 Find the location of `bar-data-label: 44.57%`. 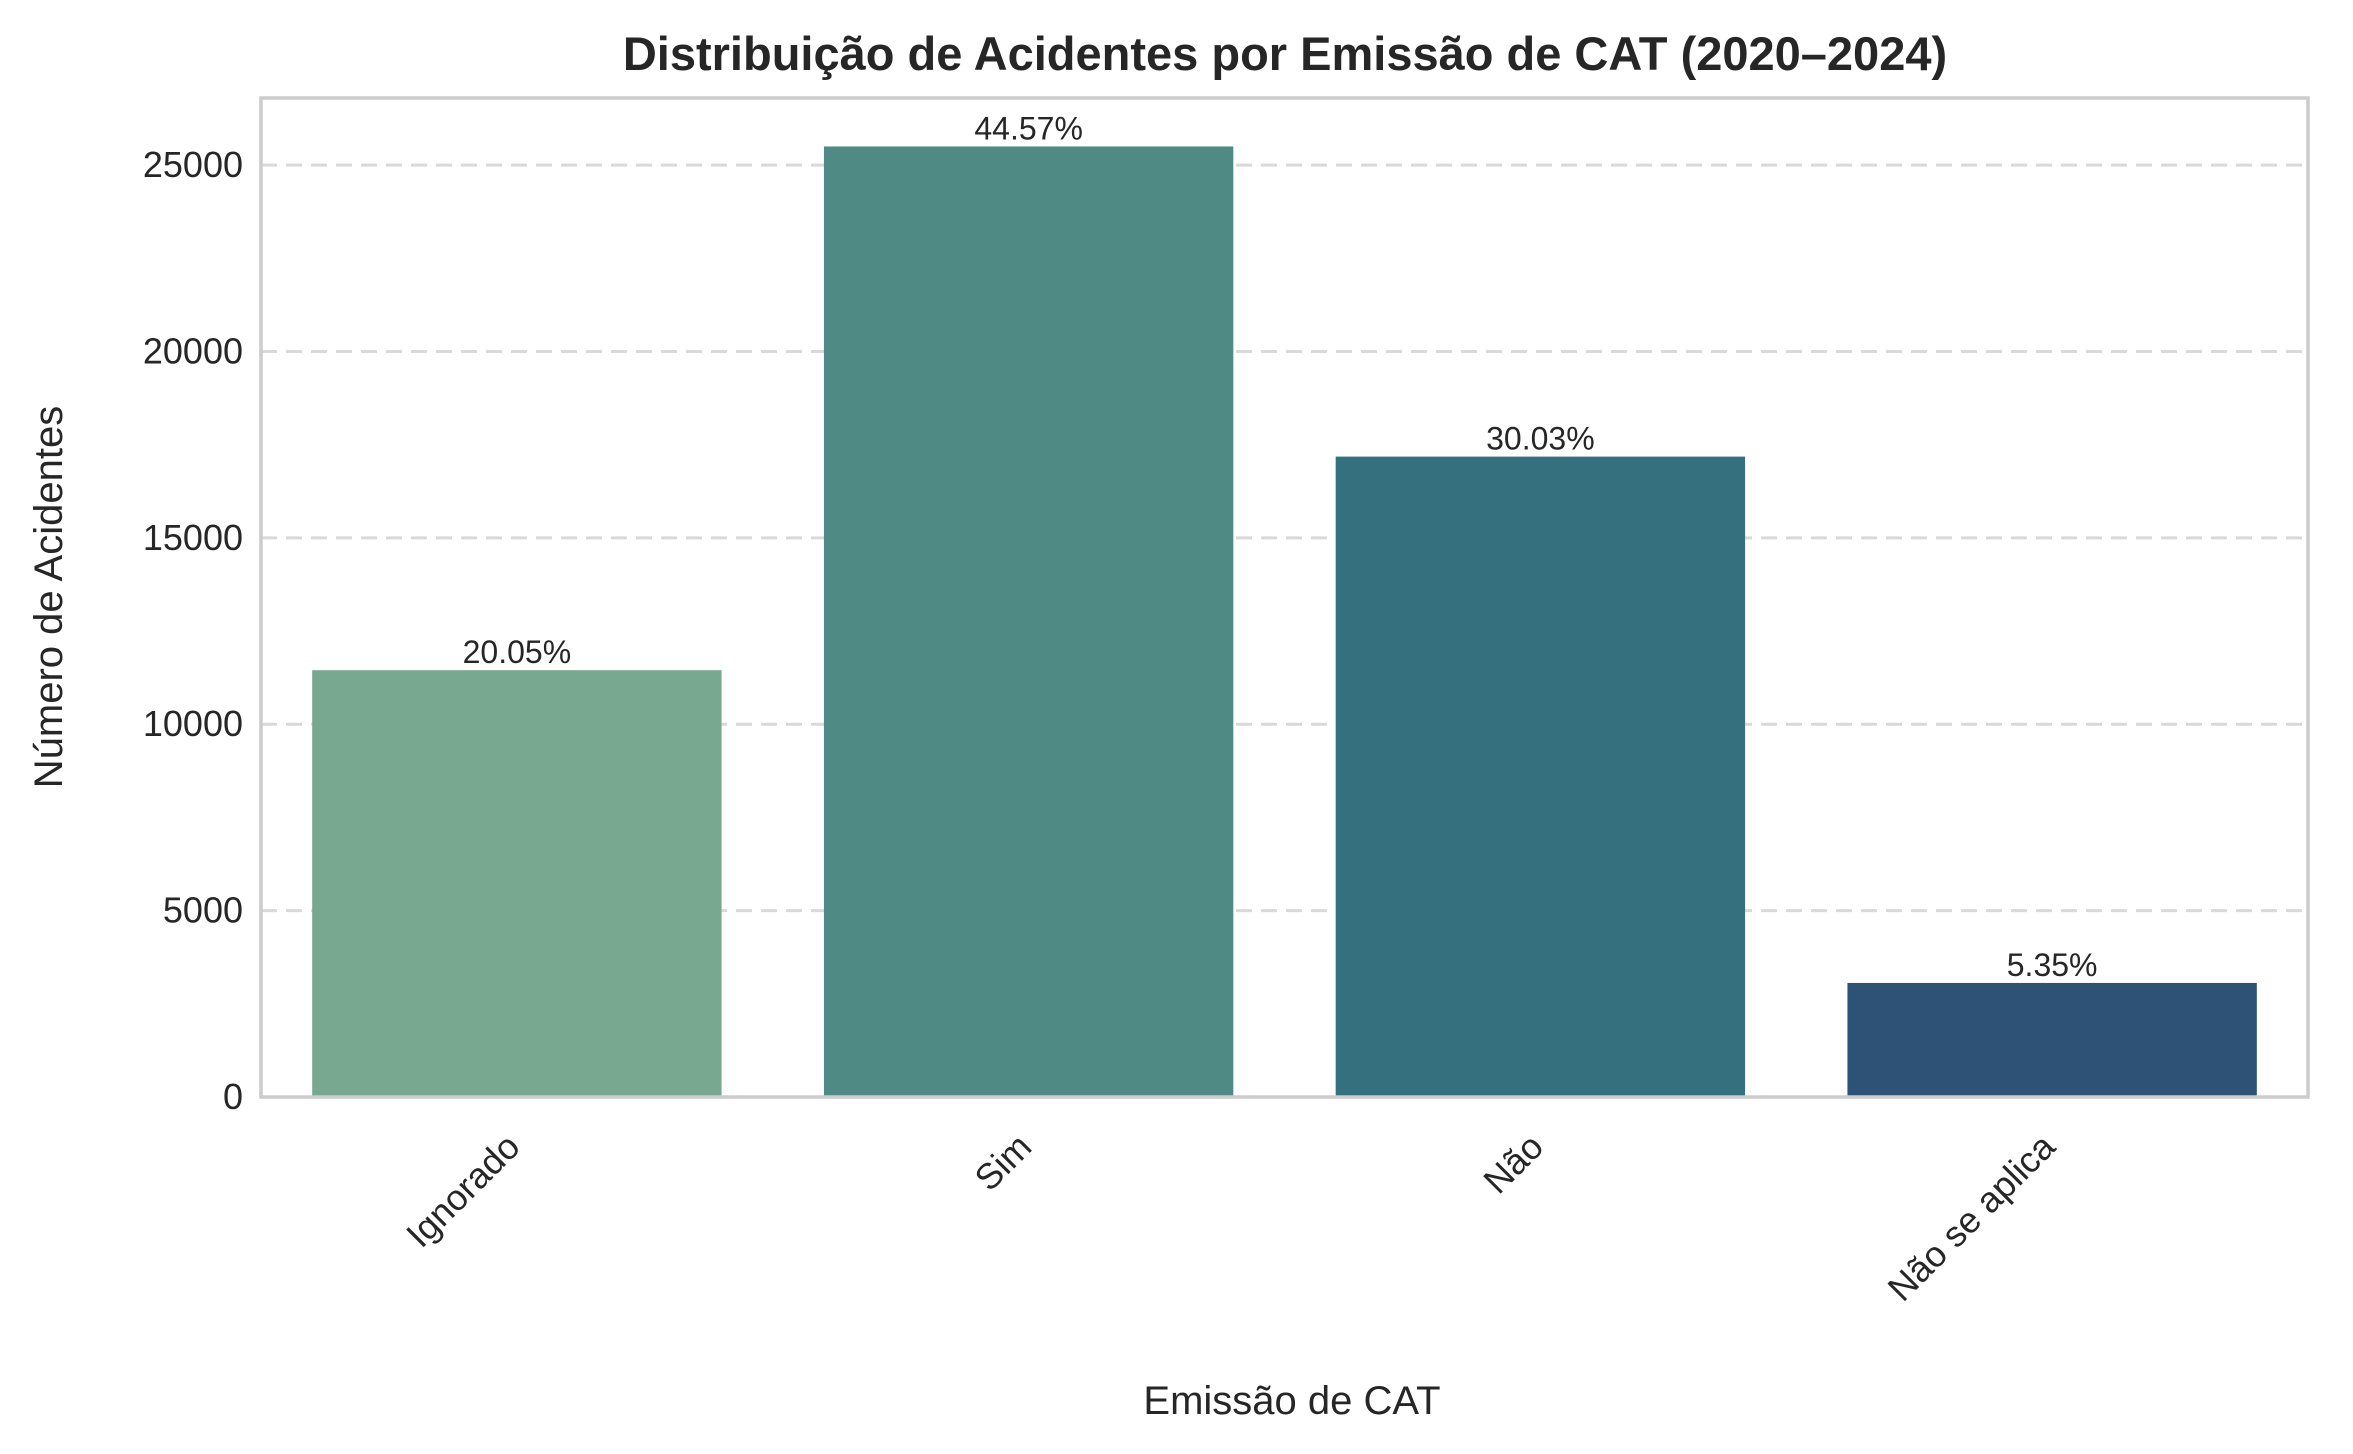

bar-data-label: 44.57% is located at coordinates (1028, 128).